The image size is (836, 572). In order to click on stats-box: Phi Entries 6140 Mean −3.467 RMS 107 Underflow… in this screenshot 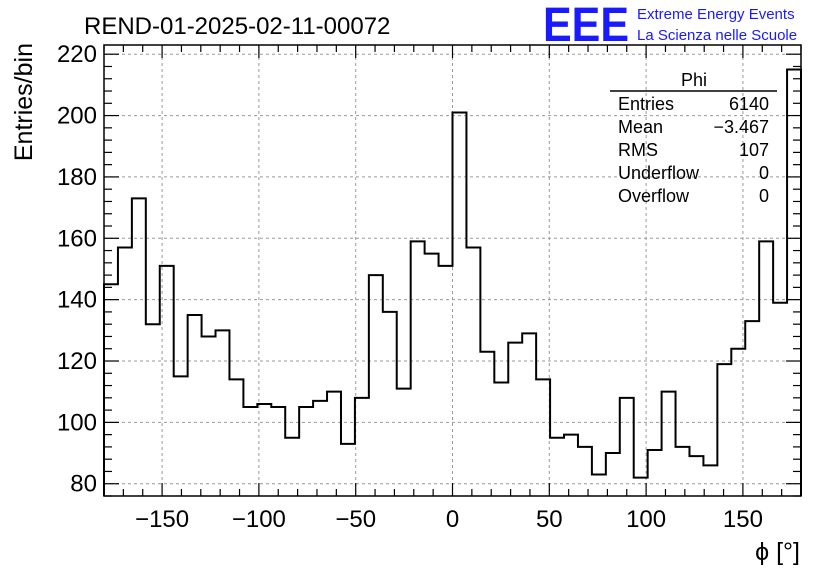, I will do `click(693, 138)`.